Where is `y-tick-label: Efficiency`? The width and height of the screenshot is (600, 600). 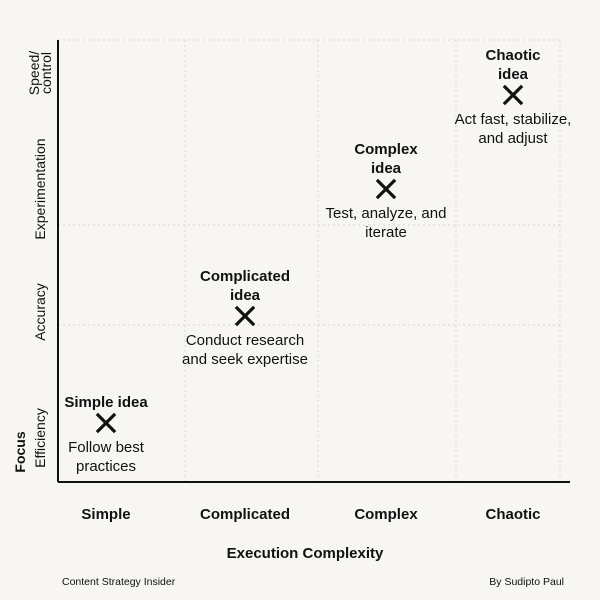 y-tick-label: Efficiency is located at coordinates (40, 438).